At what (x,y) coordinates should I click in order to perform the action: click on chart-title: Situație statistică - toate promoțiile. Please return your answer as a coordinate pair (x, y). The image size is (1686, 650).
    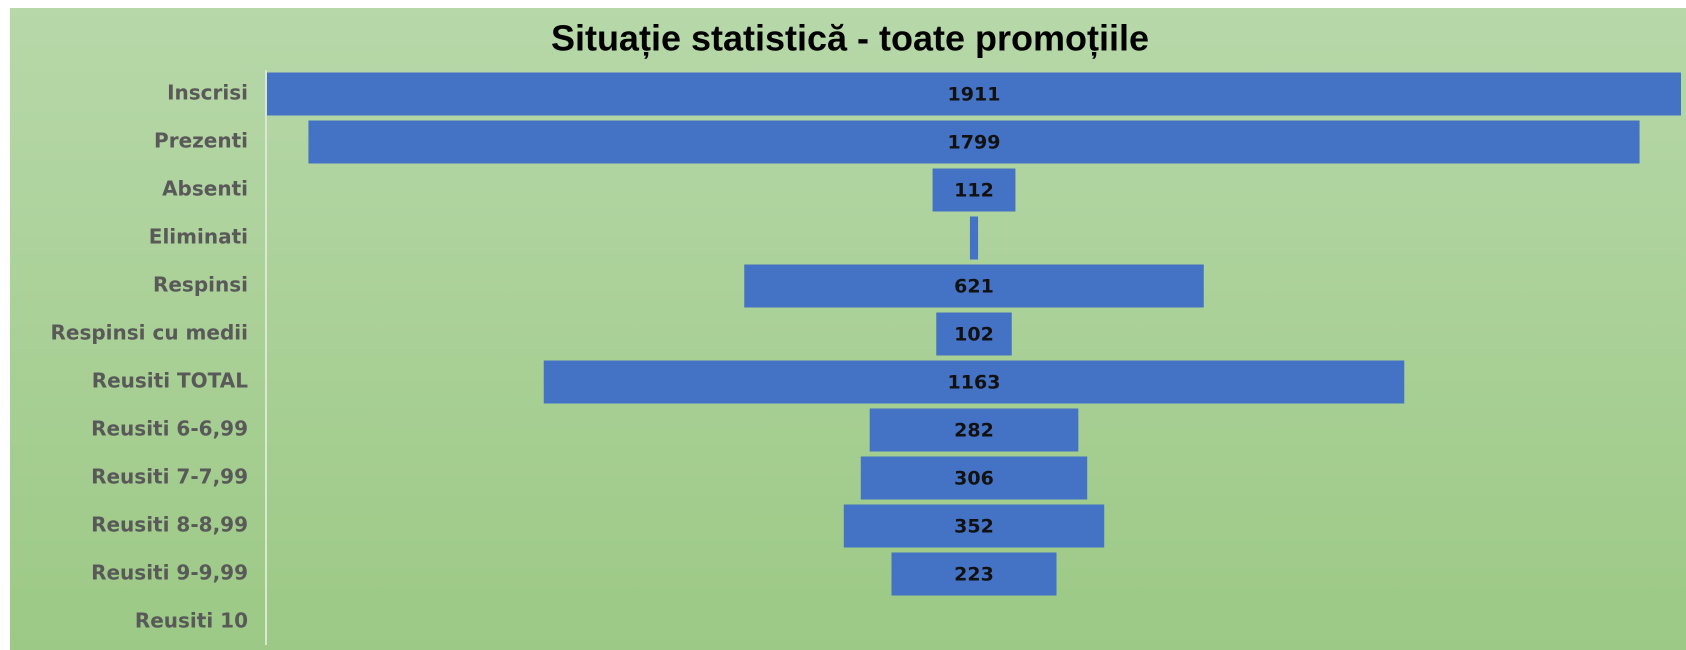
    Looking at the image, I should click on (850, 39).